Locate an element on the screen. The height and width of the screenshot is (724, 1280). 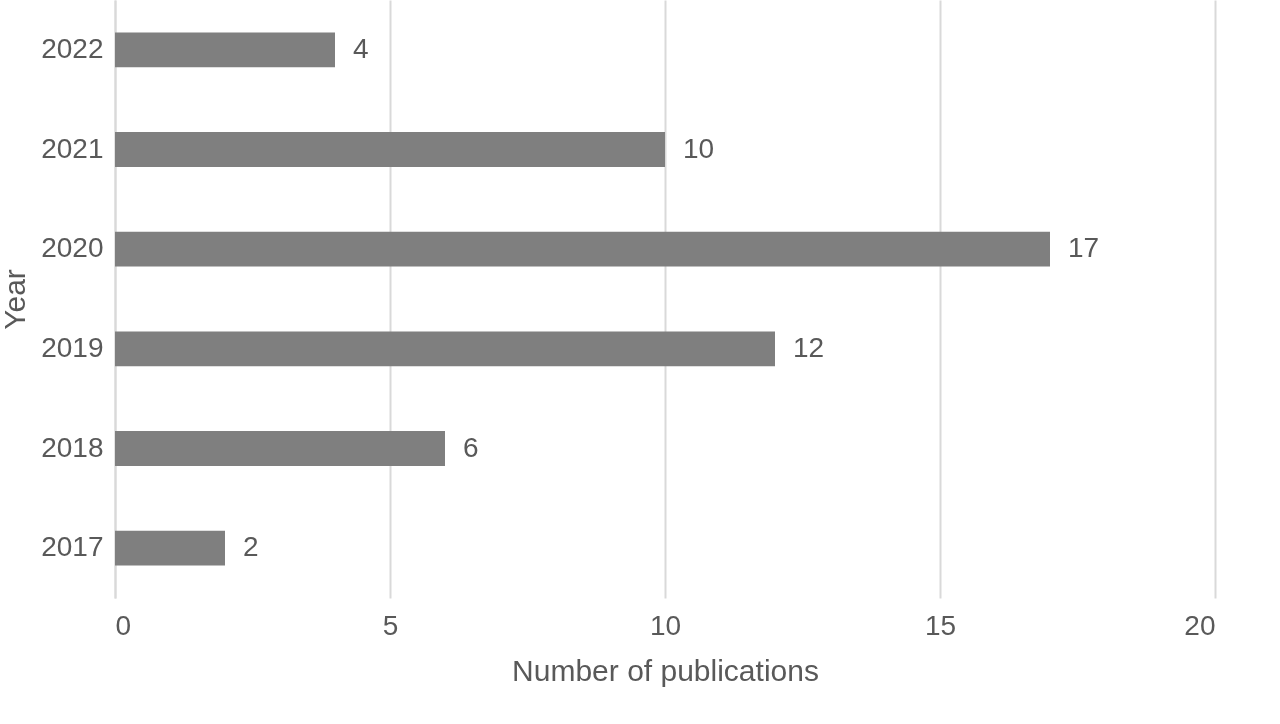
y-tick-label: 2017 is located at coordinates (72, 547).